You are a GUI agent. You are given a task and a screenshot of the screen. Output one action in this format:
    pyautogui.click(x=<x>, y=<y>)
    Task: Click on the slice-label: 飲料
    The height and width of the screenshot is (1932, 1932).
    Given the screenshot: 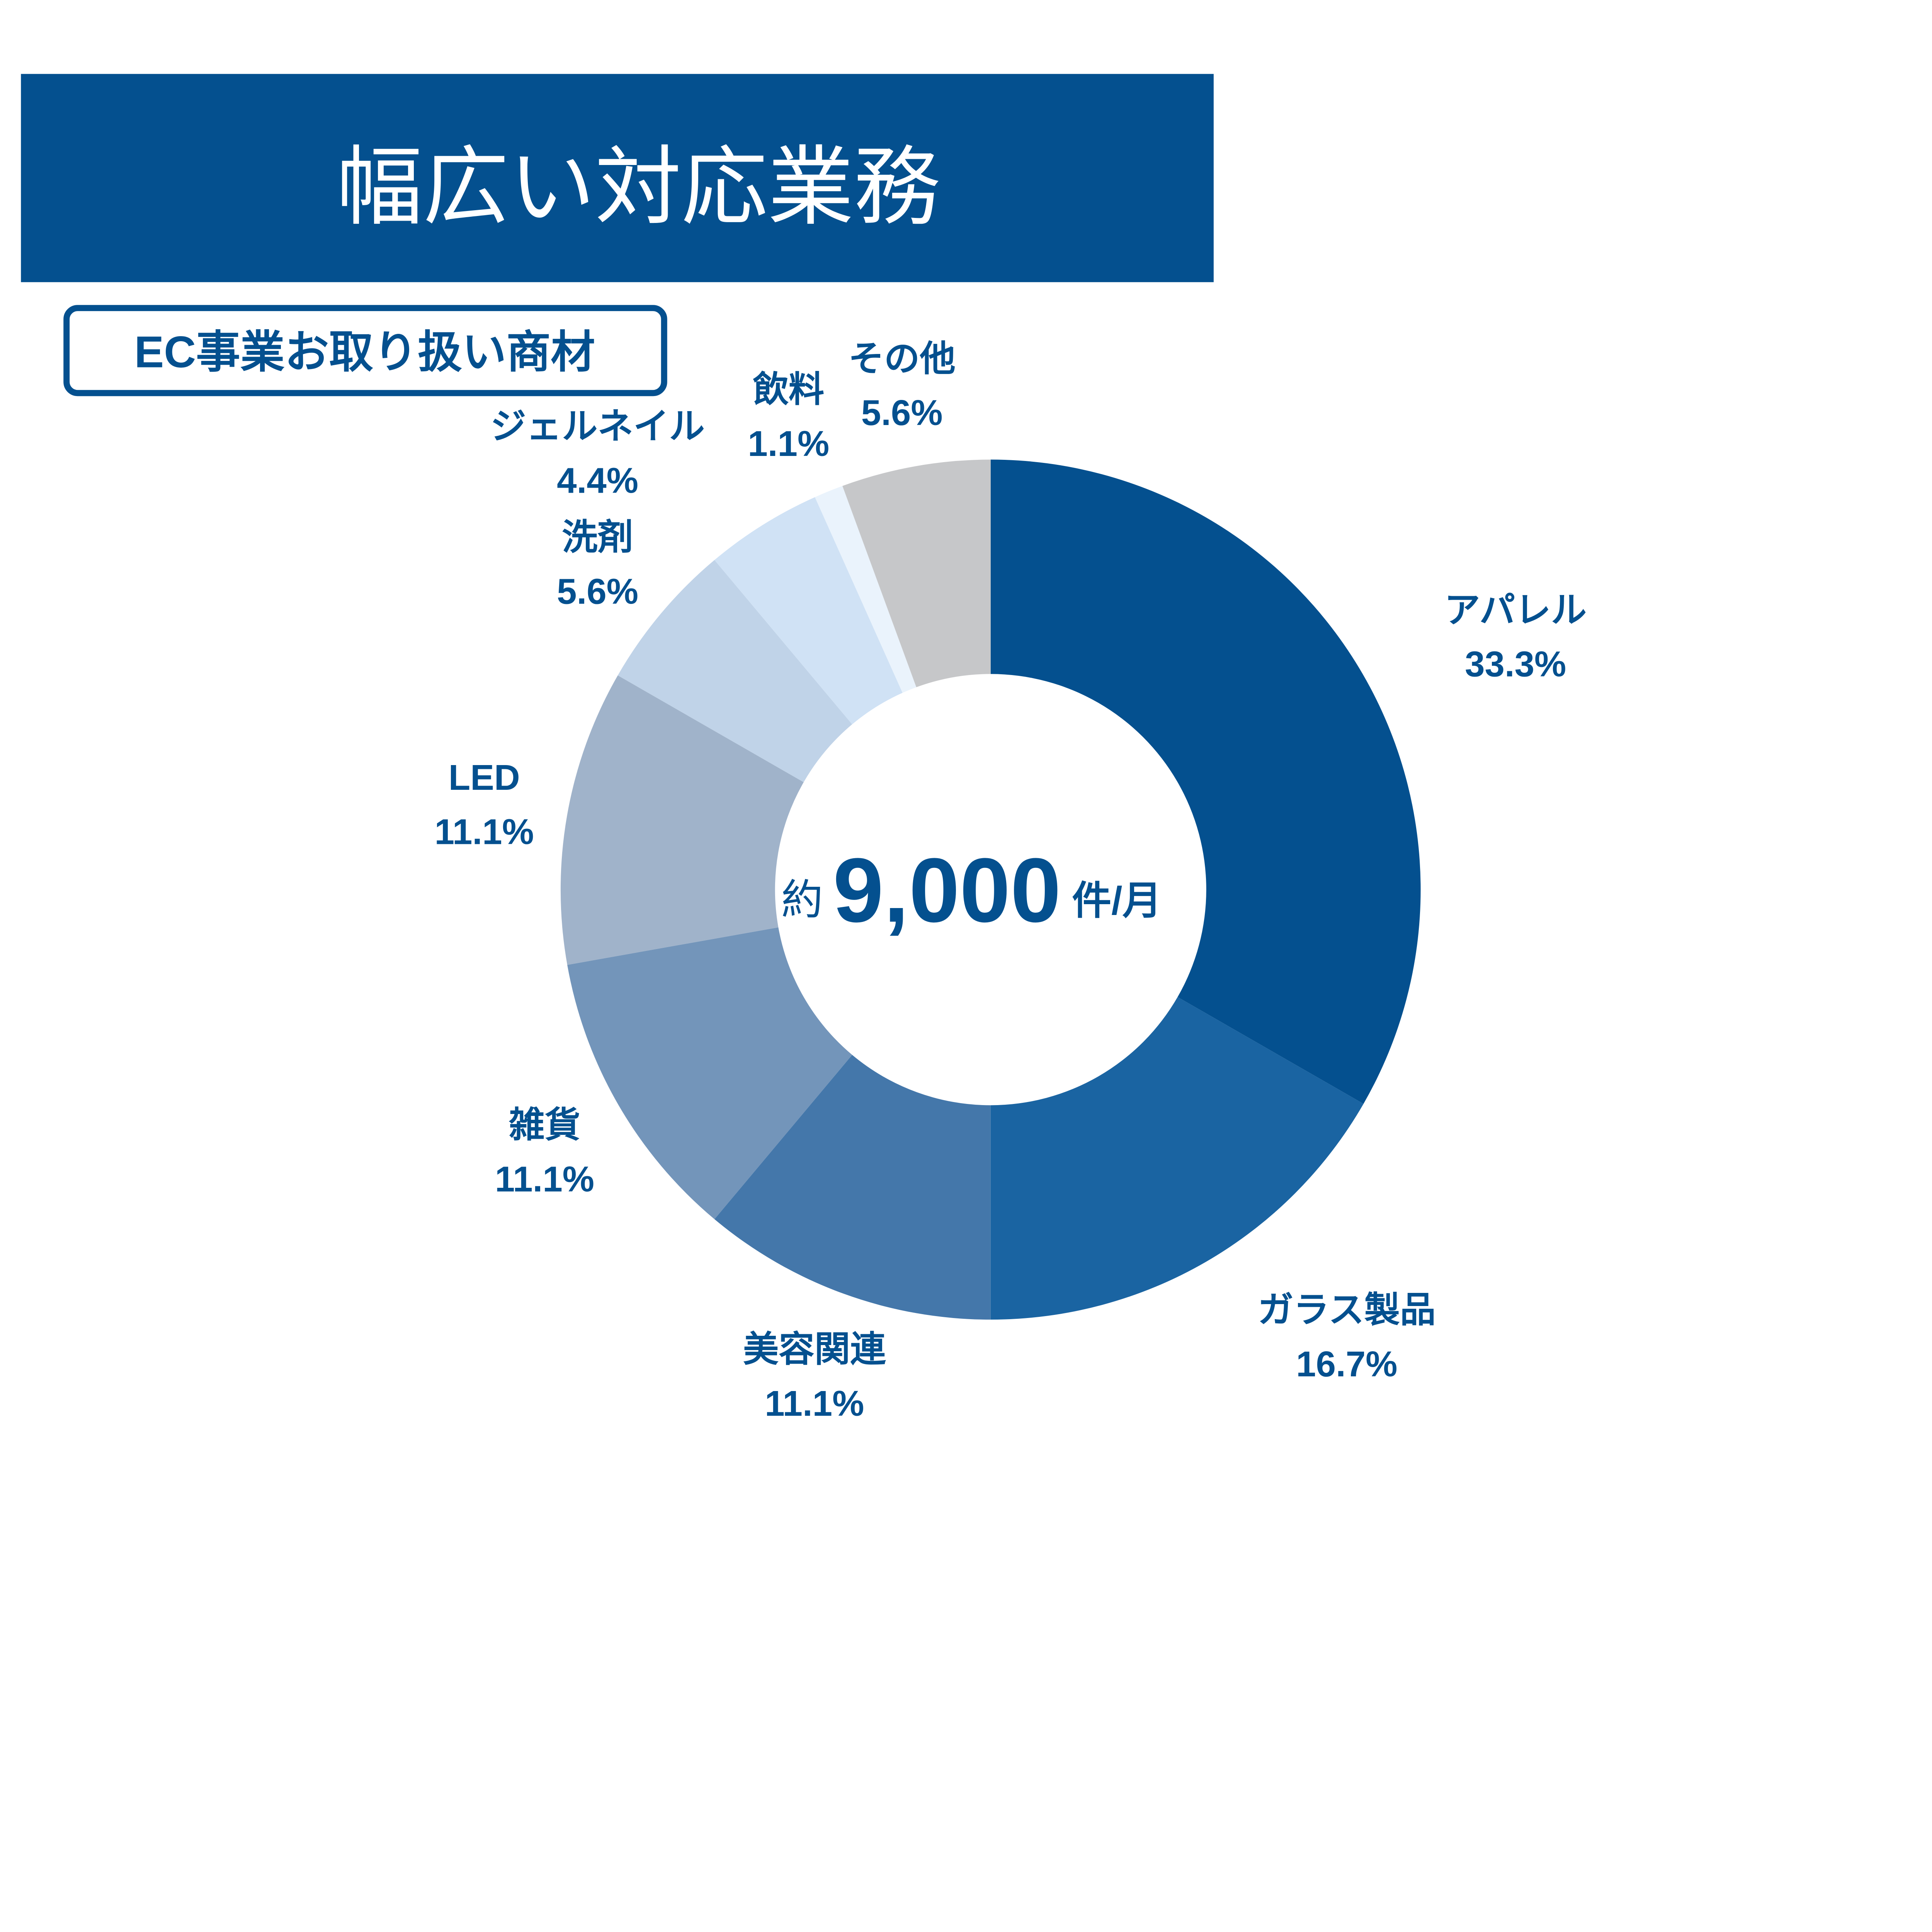 What is the action you would take?
    pyautogui.click(x=788, y=390)
    